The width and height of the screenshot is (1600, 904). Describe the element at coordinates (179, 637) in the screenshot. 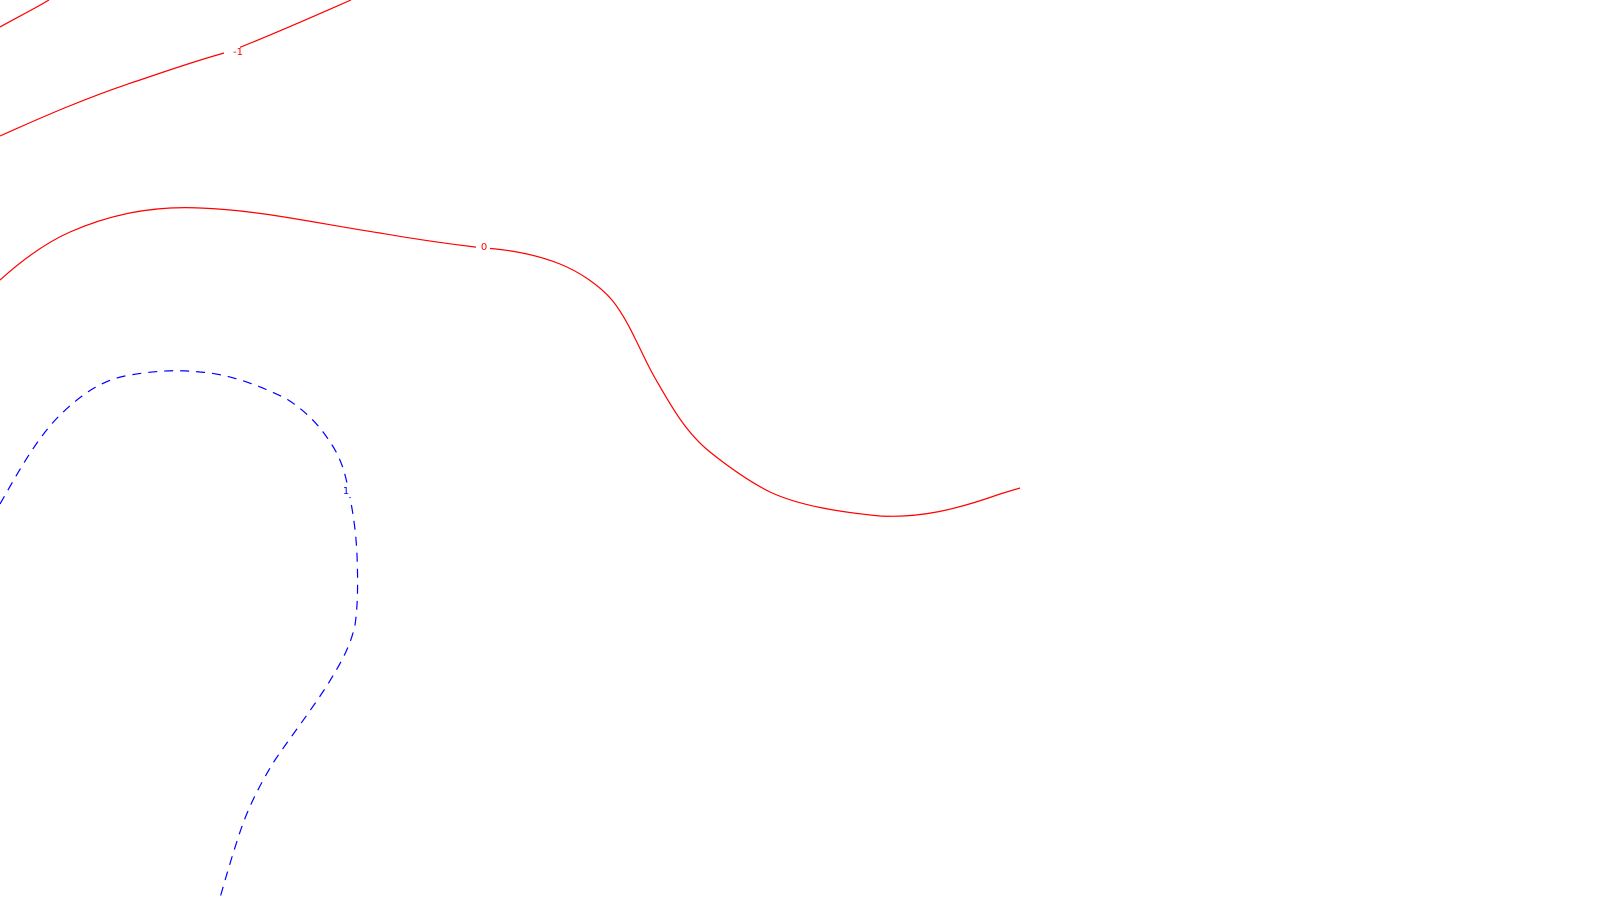

I see `contour-line-pos-one` at that location.